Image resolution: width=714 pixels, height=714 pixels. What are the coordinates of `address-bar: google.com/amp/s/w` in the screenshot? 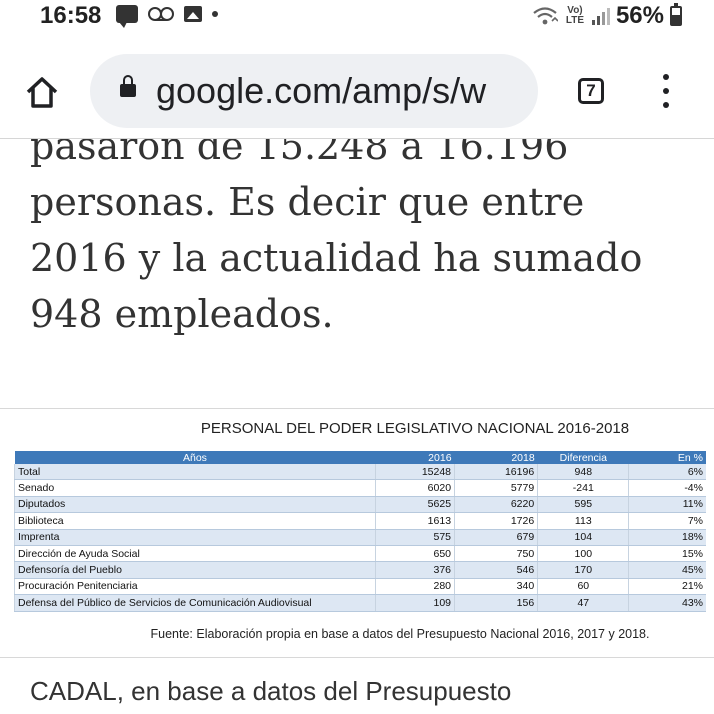 It's located at (314, 91).